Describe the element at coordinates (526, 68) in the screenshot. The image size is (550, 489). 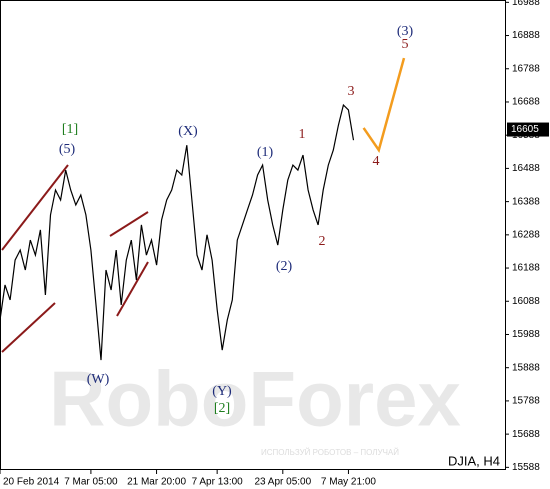
I see `y-tick-label: 16788` at that location.